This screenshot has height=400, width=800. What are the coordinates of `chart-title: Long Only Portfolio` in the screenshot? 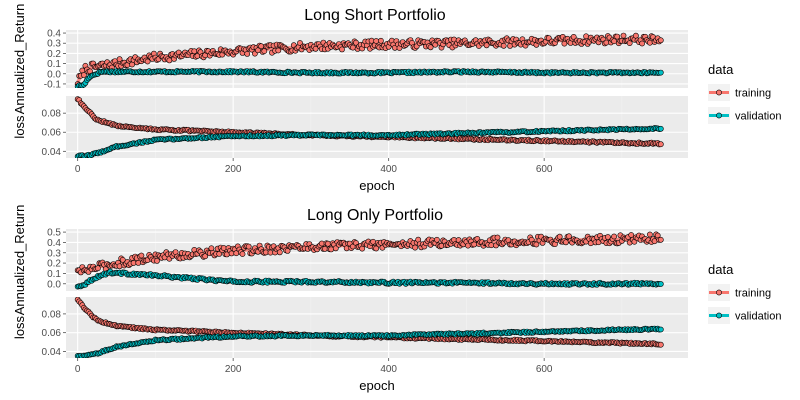 It's located at (375, 215).